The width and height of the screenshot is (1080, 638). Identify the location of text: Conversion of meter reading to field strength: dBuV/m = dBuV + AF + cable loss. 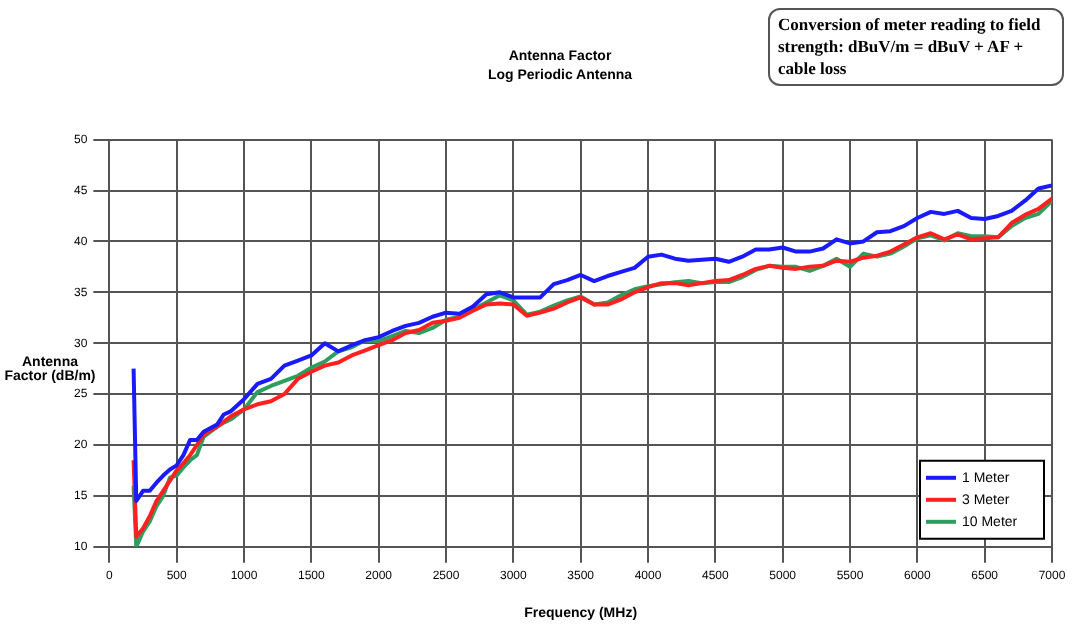
(916, 47).